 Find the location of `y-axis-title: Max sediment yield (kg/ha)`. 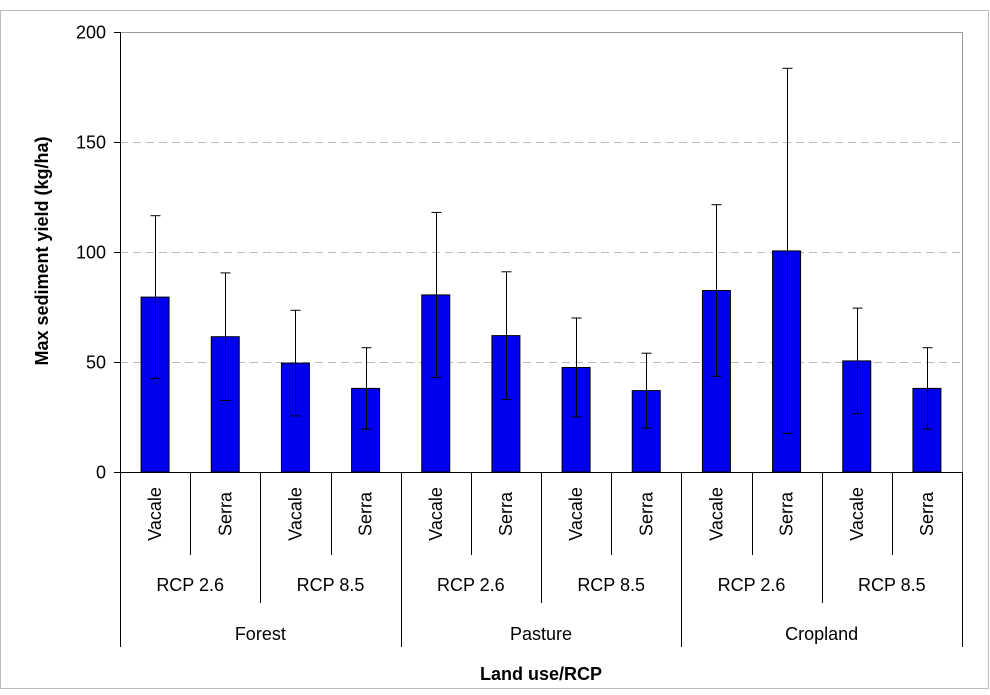

y-axis-title: Max sediment yield (kg/ha) is located at coordinates (42, 250).